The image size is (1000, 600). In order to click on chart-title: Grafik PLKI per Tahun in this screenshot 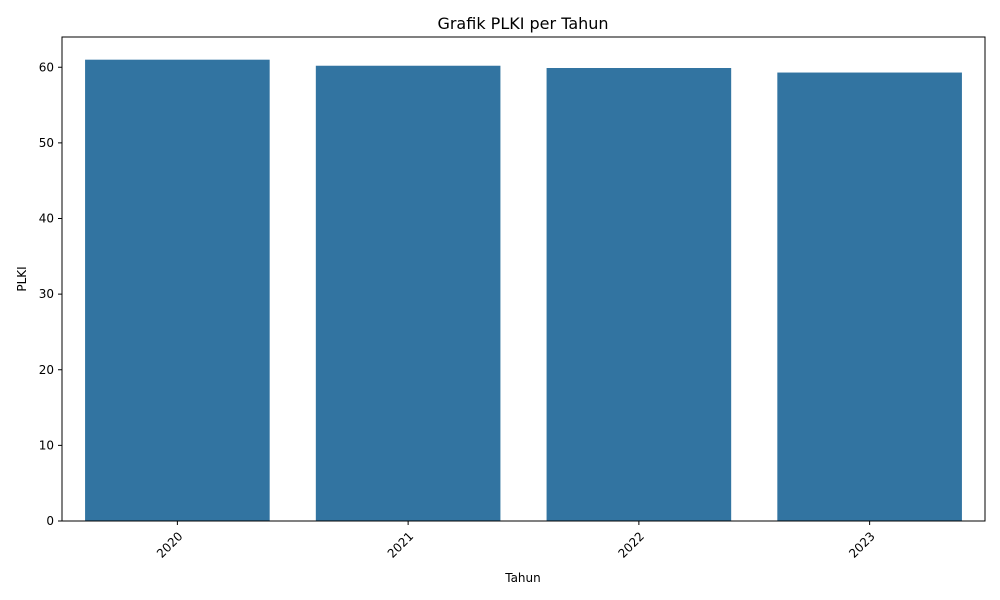, I will do `click(522, 23)`.